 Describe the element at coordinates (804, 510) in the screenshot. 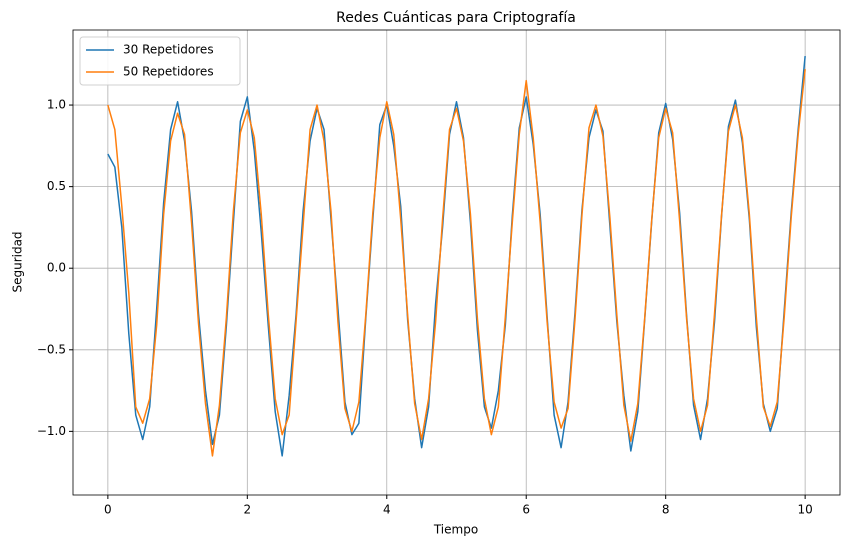

I see `x-tick-label: 10` at that location.